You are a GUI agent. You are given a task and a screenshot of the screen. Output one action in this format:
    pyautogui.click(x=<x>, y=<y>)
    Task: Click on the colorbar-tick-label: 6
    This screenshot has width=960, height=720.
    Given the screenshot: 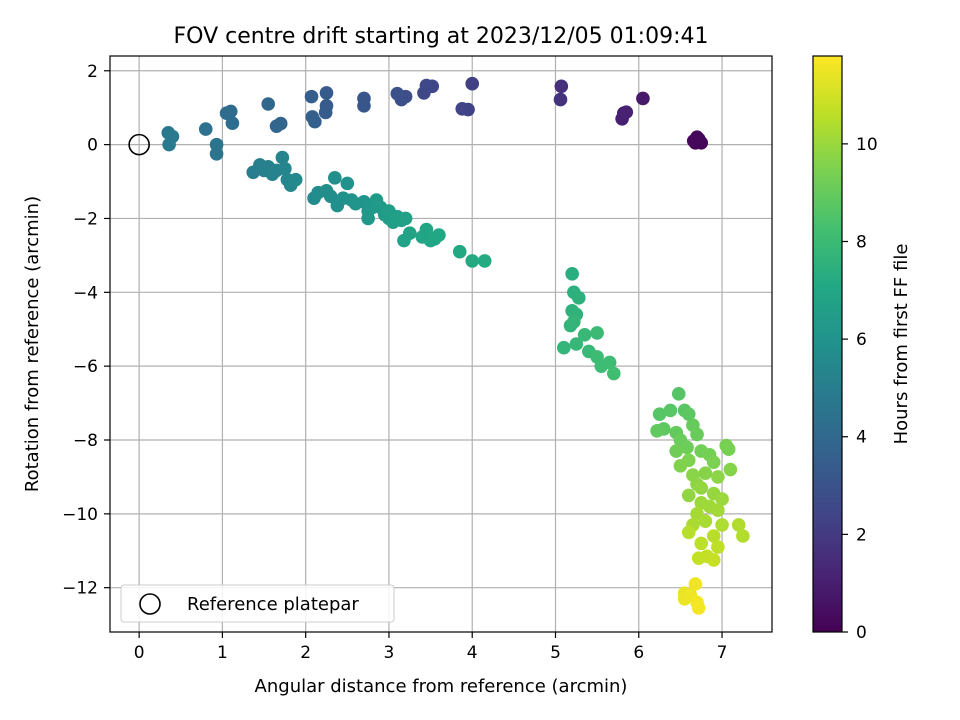 What is the action you would take?
    pyautogui.click(x=861, y=340)
    